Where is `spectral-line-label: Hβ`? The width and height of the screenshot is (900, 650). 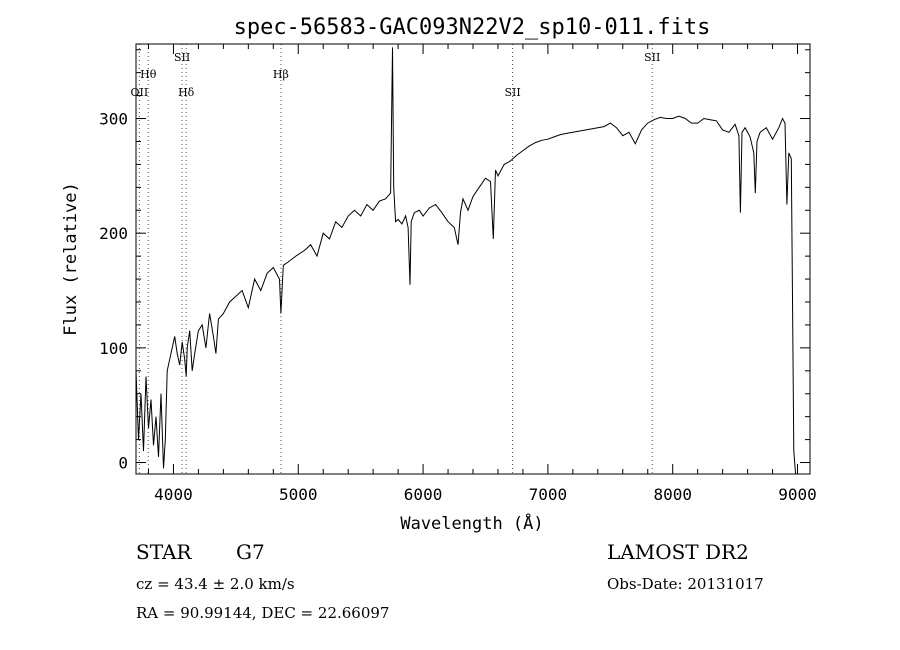 spectral-line-label: Hβ is located at coordinates (281, 74).